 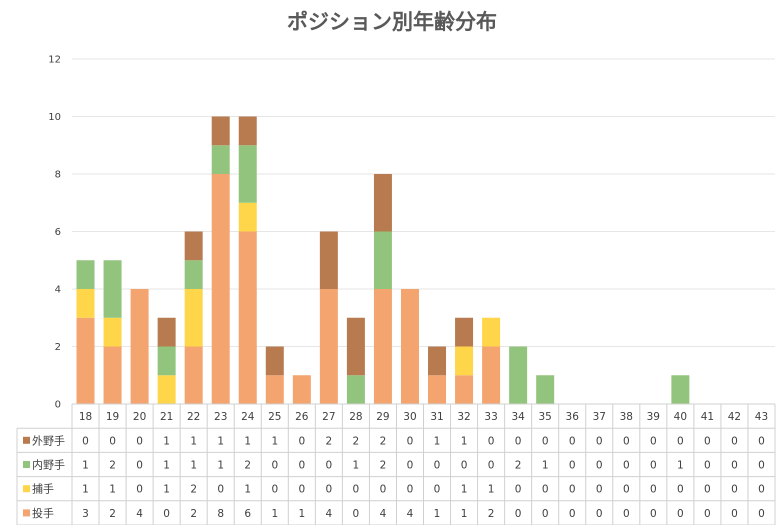 What do you see at coordinates (707, 417) in the screenshot?
I see `x-tick-label: 41` at bounding box center [707, 417].